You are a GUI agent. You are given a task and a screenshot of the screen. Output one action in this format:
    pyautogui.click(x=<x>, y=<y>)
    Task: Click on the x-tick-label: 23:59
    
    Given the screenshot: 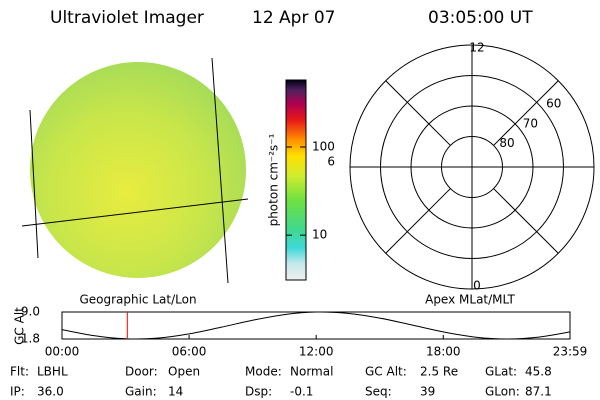 What is the action you would take?
    pyautogui.click(x=570, y=352)
    